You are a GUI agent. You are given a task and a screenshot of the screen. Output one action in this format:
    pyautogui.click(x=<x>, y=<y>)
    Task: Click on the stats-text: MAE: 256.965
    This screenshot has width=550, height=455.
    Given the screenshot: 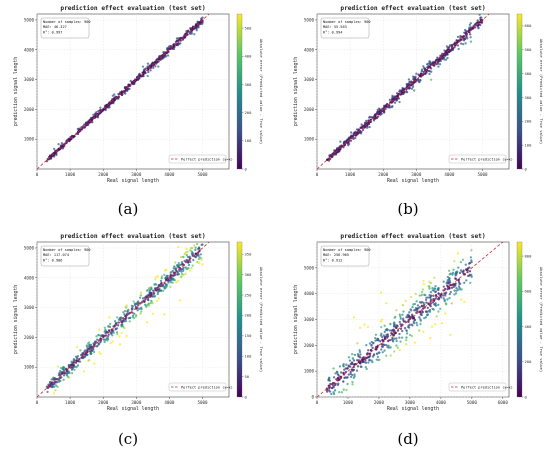 What is the action you would take?
    pyautogui.click(x=336, y=255)
    